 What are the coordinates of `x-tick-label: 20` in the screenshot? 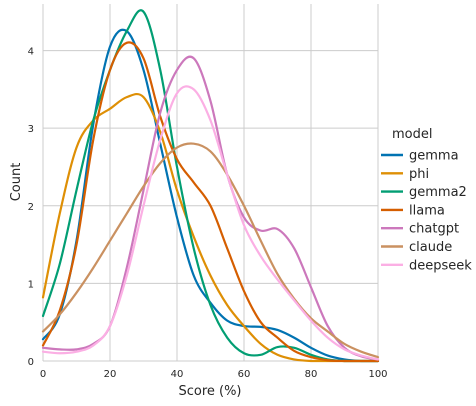 It's located at (110, 374).